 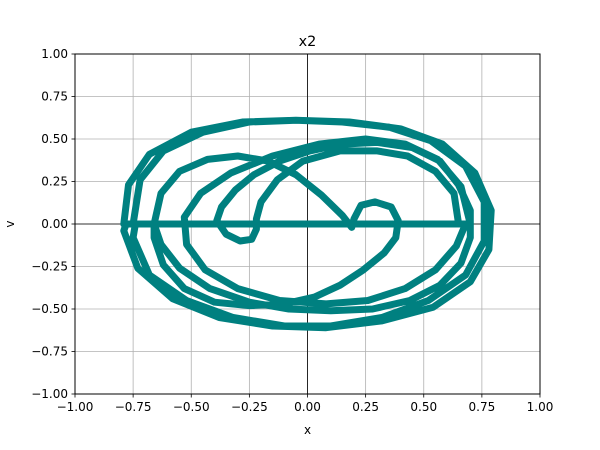 I want to click on y-ticks: −1.00 −0.75 −0.50 −0.25 0.00 0.25 0.50 0.75 1.00, so click(x=53, y=224).